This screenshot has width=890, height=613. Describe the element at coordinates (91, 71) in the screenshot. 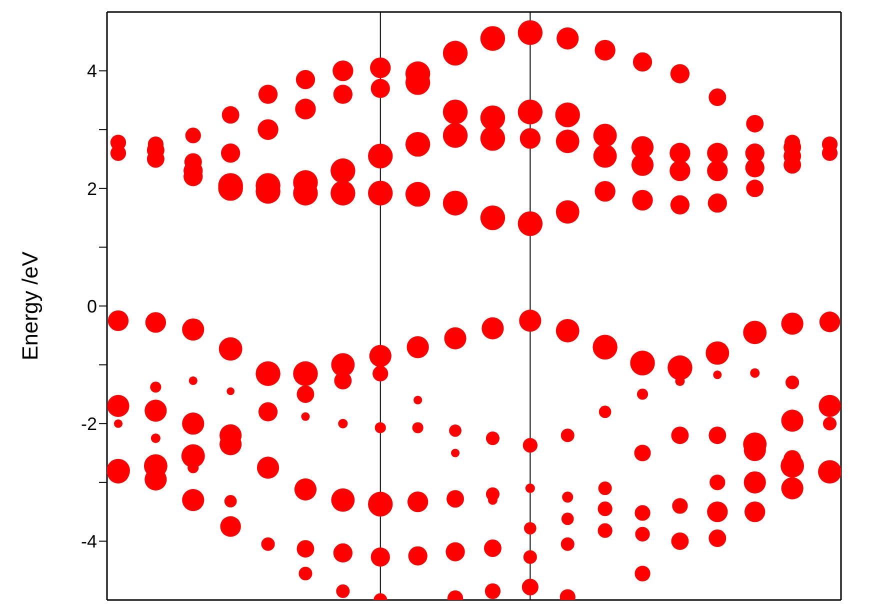

I see `y-tick-label: 4` at that location.